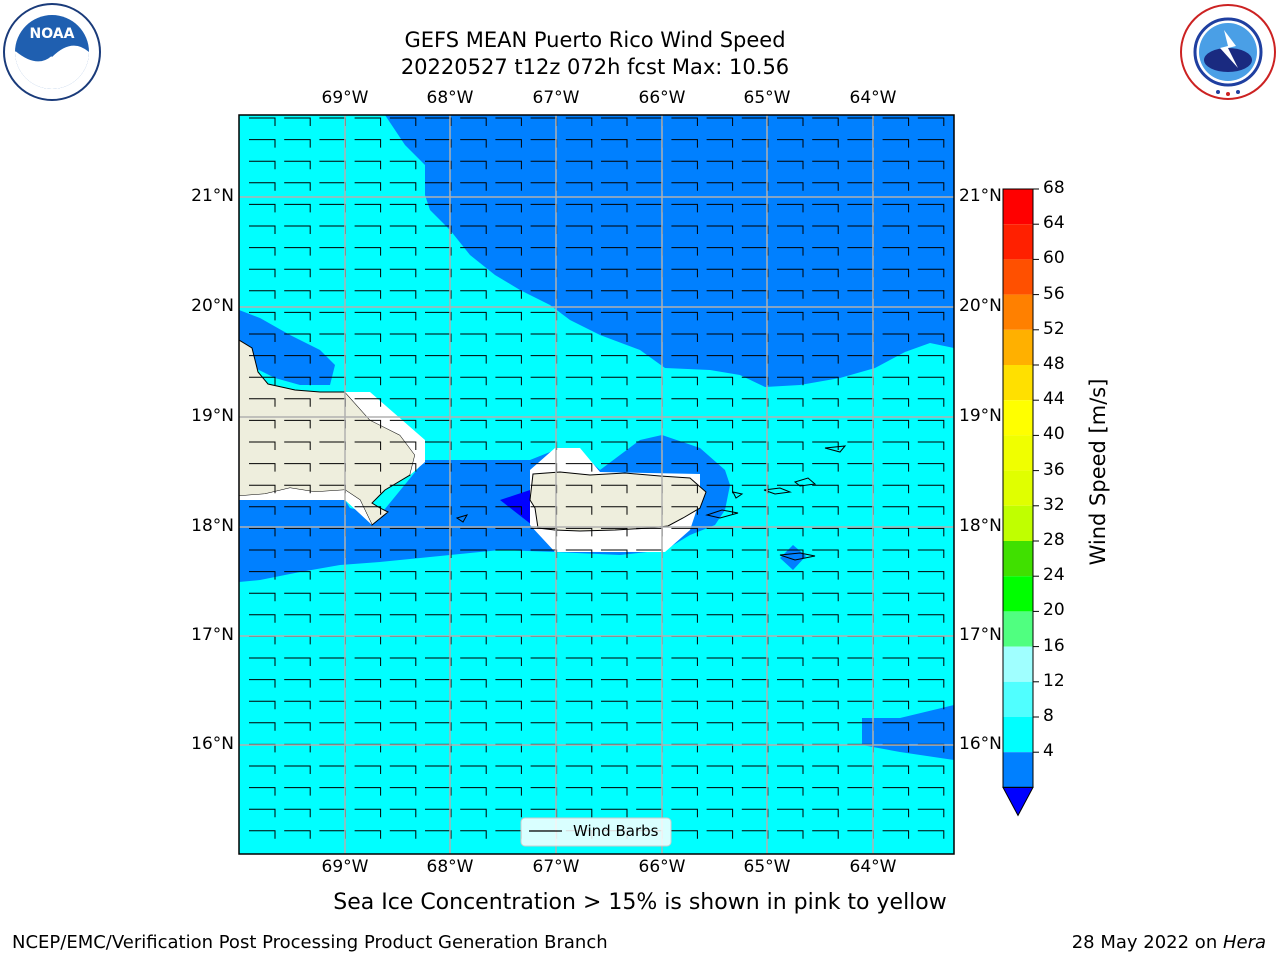 The width and height of the screenshot is (1280, 960). Describe the element at coordinates (1098, 472) in the screenshot. I see `colorbar-title: Wind Speed [m/s]` at that location.